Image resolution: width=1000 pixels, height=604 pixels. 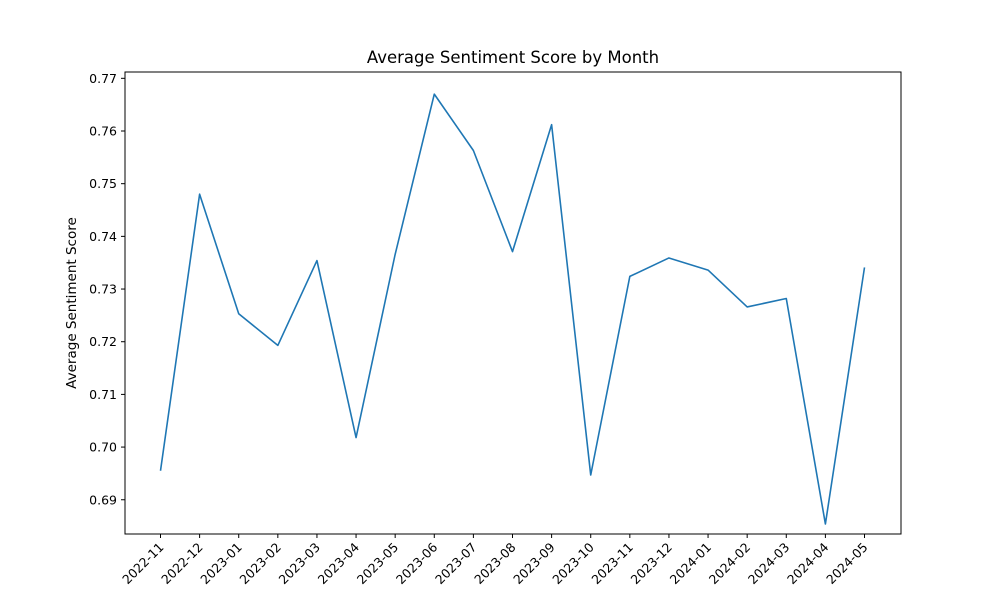 What do you see at coordinates (103, 183) in the screenshot?
I see `y-tick-label: 0.75` at bounding box center [103, 183].